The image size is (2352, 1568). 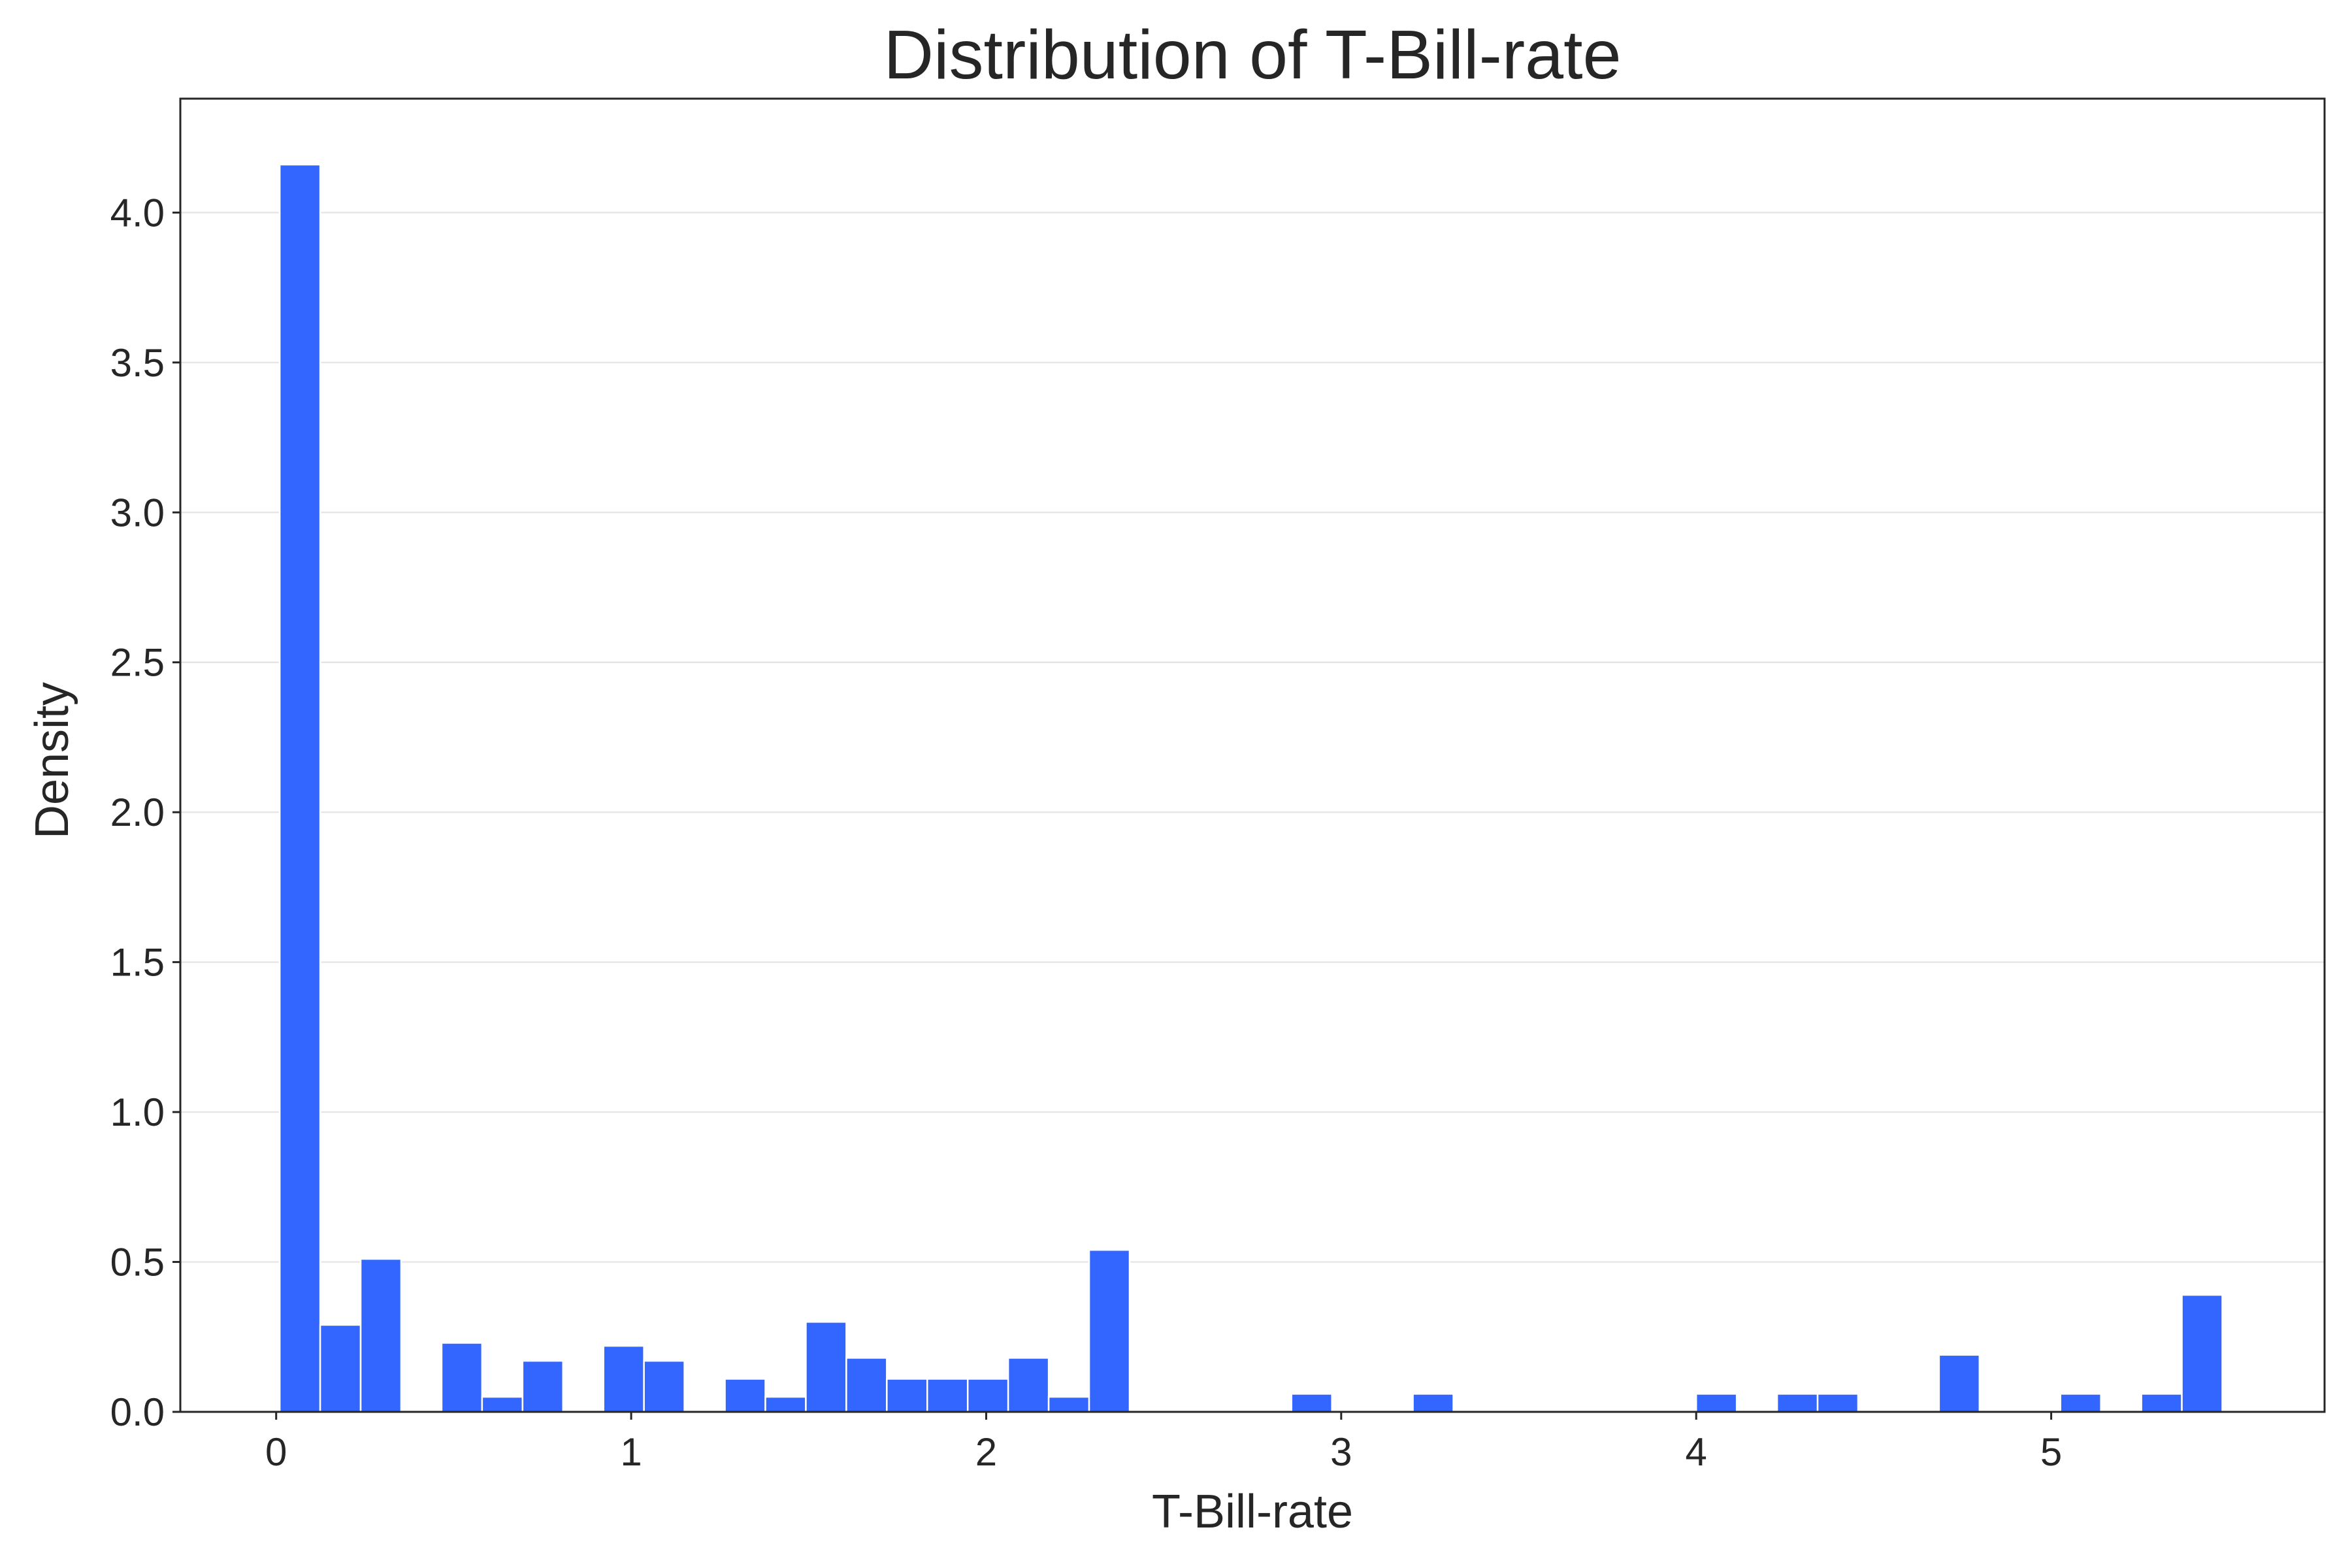 What do you see at coordinates (1252, 1512) in the screenshot?
I see `x-axis-label: T-Bill-rate` at bounding box center [1252, 1512].